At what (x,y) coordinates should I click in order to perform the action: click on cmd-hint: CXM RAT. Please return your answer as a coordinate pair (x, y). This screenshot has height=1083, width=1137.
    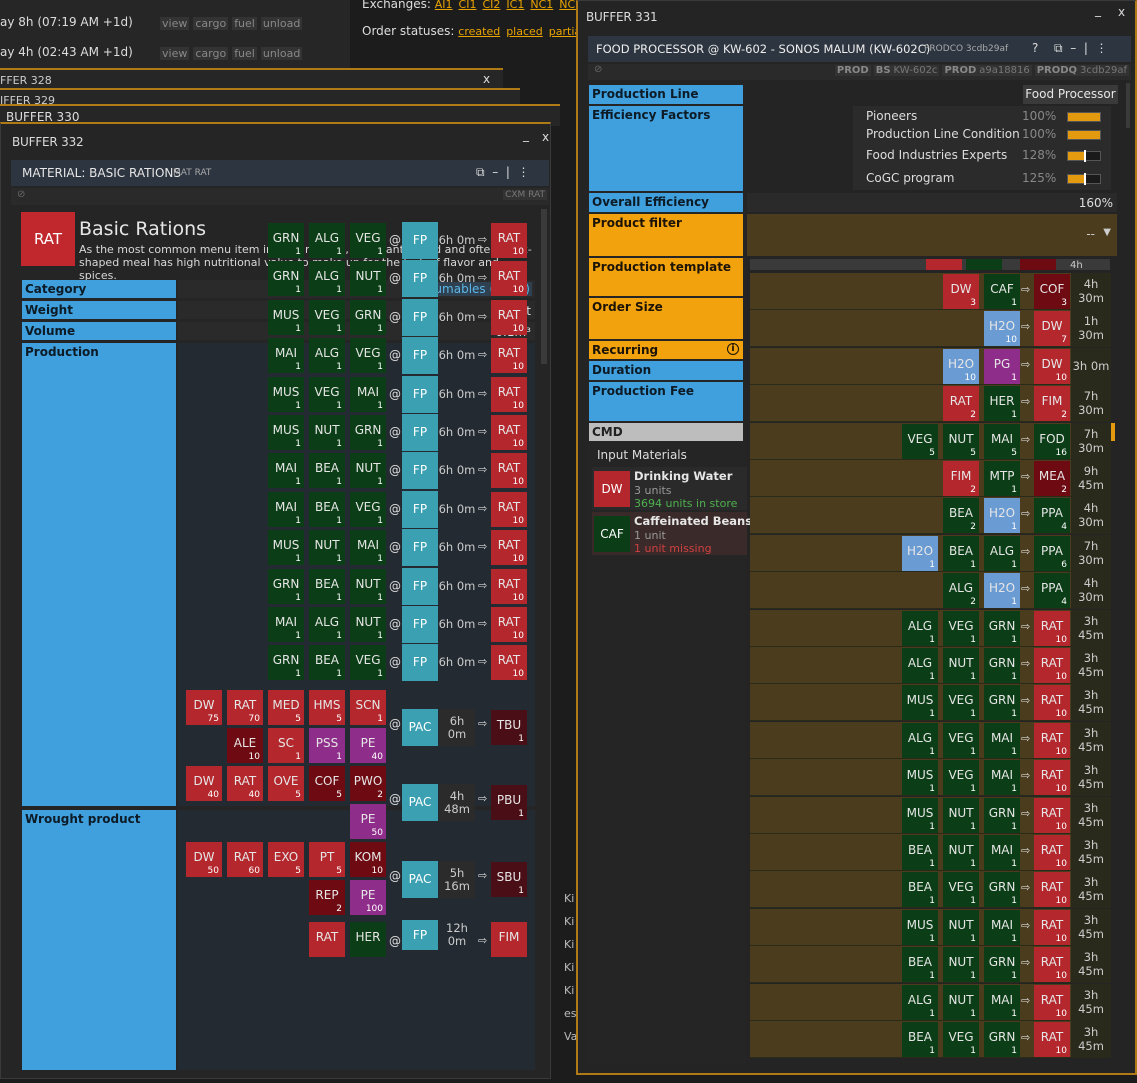
    Looking at the image, I should click on (525, 195).